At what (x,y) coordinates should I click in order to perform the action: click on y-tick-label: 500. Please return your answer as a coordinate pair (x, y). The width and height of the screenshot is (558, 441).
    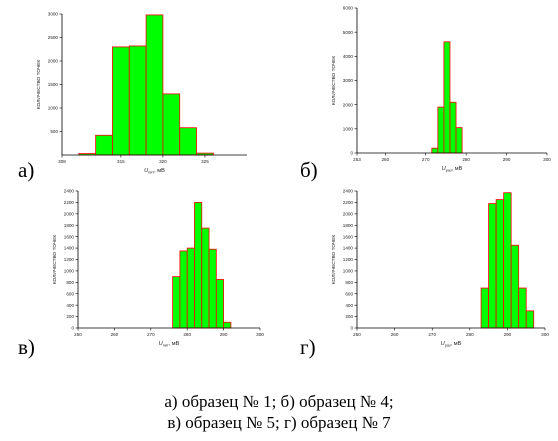
    Looking at the image, I should click on (54, 131).